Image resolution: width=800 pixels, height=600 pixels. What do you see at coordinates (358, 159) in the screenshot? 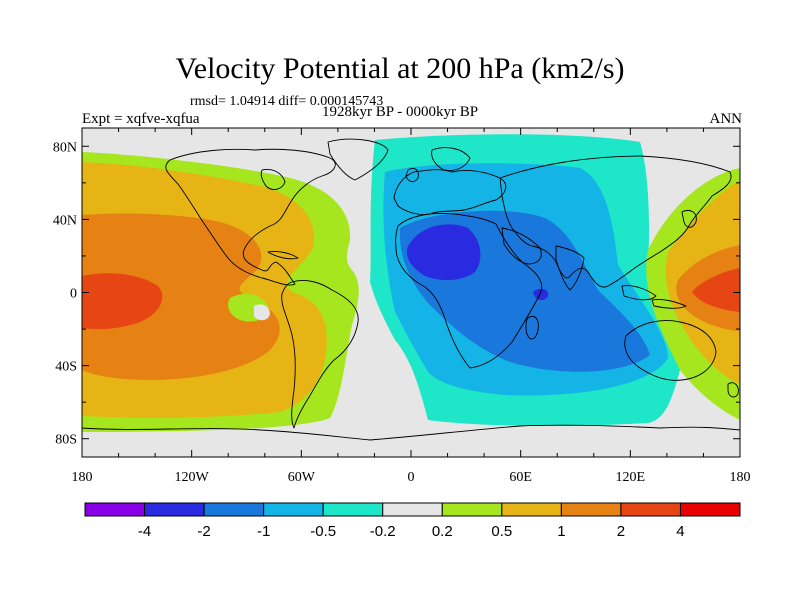
I see `coastline-greenland` at bounding box center [358, 159].